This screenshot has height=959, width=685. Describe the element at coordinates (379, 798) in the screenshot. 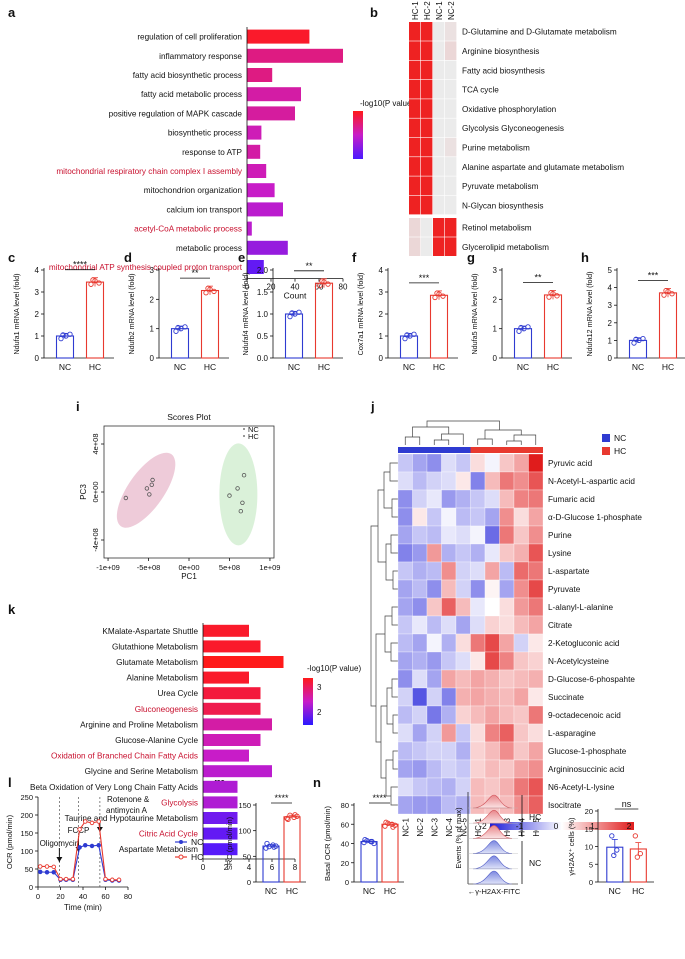

I see `significance-label: ****` at that location.